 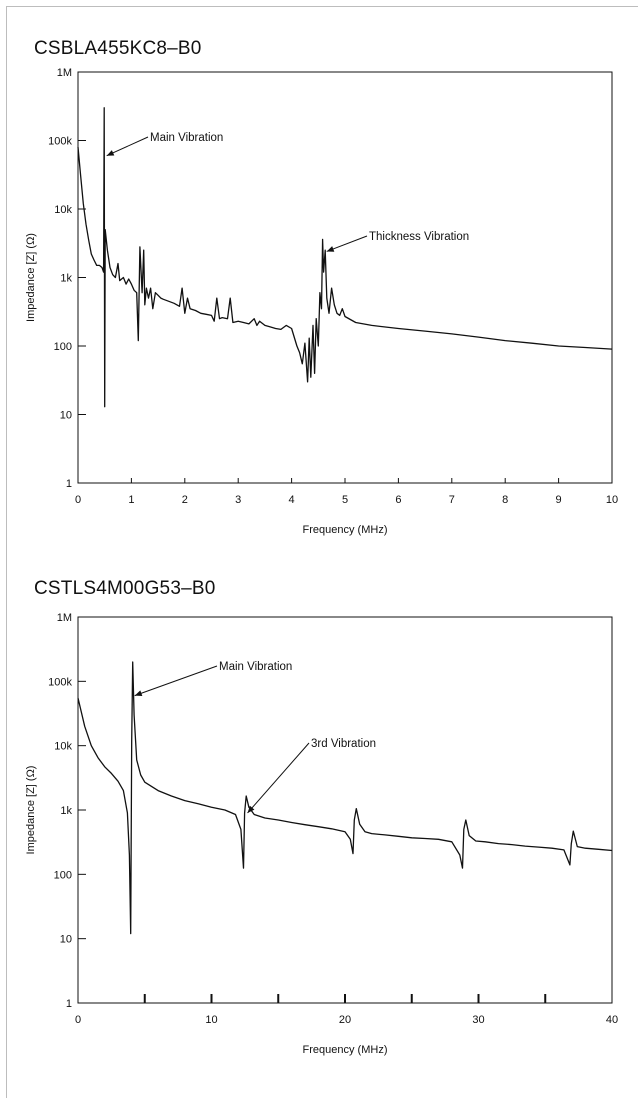 What do you see at coordinates (292, 500) in the screenshot?
I see `x-tick-label: 4` at bounding box center [292, 500].